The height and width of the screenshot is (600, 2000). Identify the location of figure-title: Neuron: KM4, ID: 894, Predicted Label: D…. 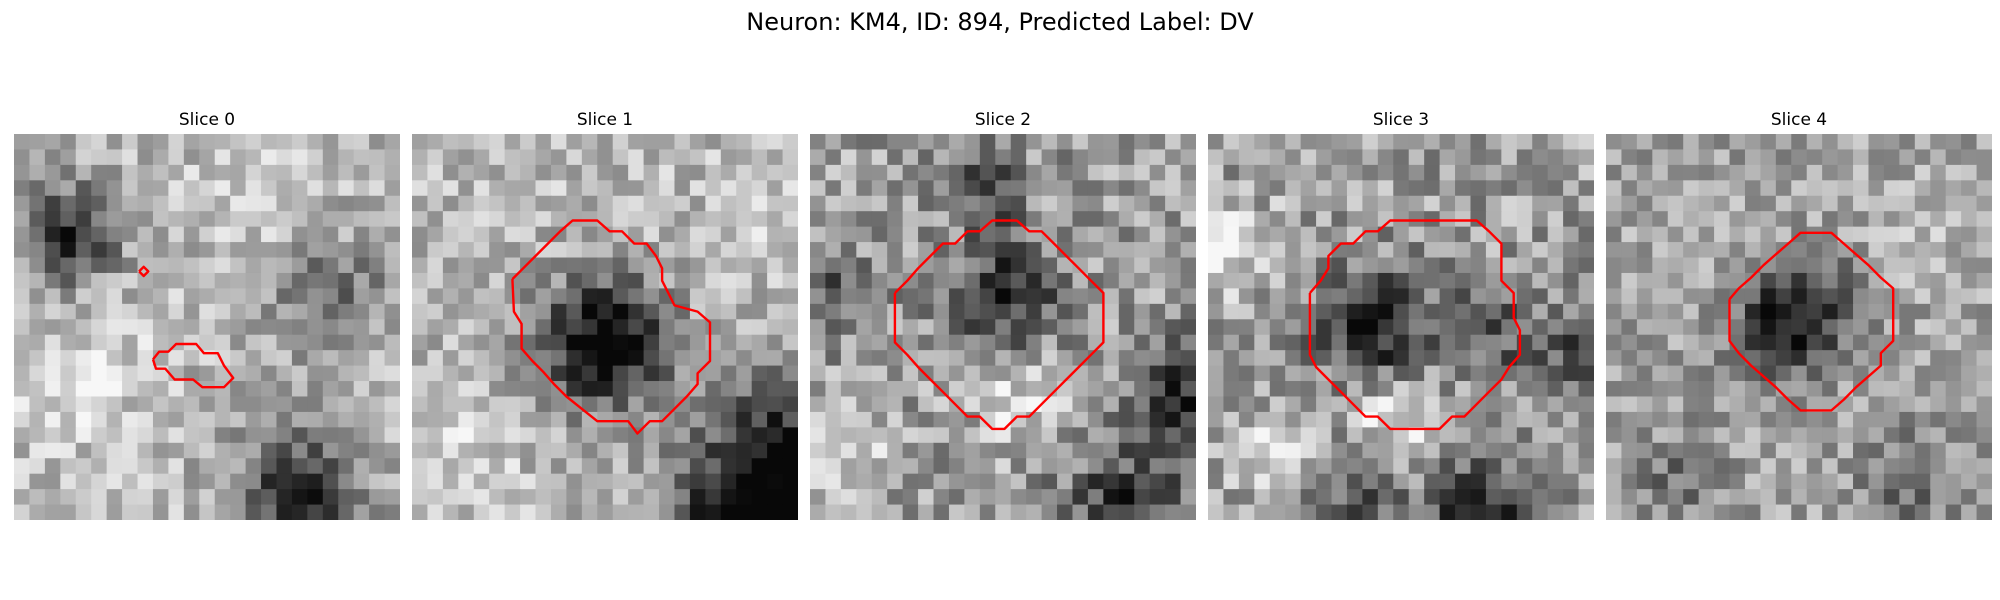
(1000, 22).